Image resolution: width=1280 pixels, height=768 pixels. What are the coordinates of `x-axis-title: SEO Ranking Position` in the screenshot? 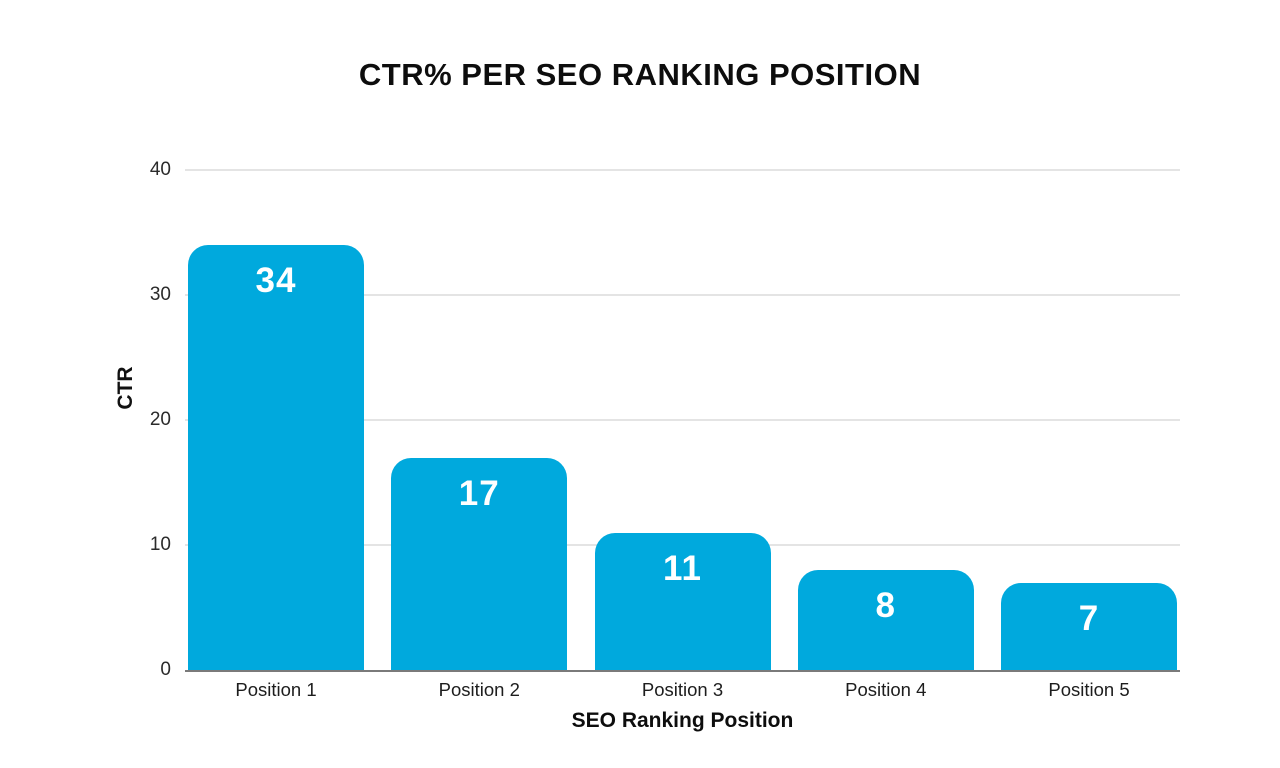 It's located at (682, 720).